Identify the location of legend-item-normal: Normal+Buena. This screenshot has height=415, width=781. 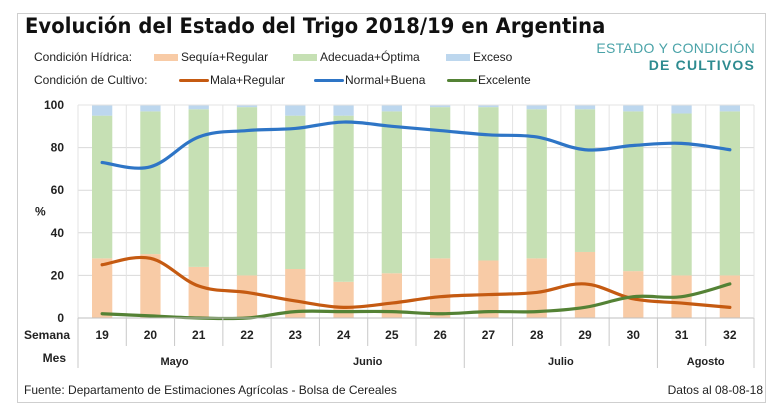
(369, 80).